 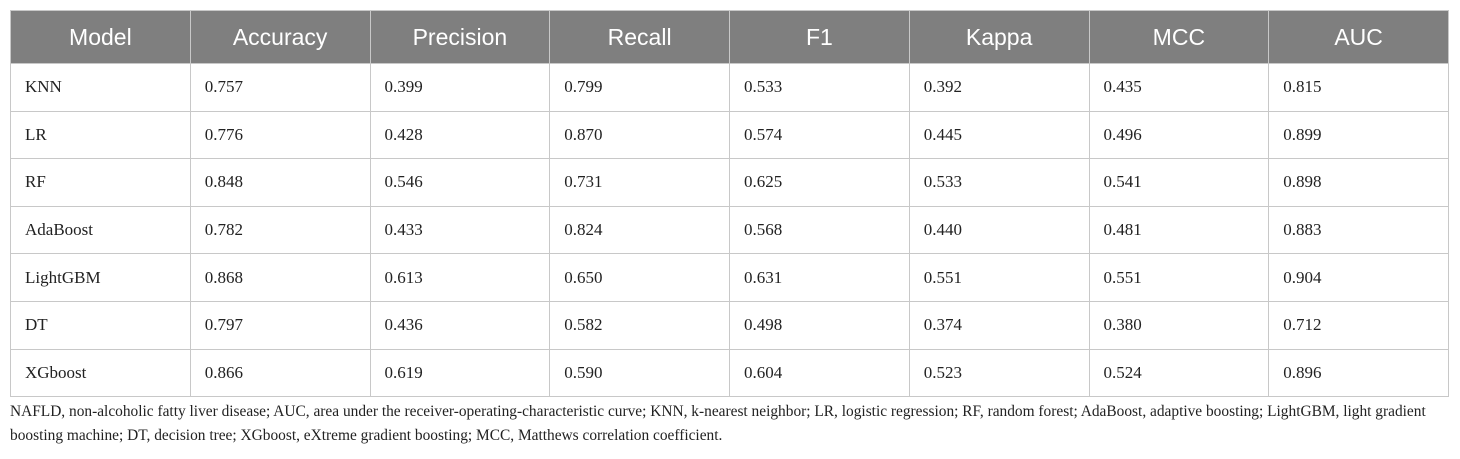 What do you see at coordinates (1179, 373) in the screenshot?
I see `metric-cell: 0.524` at bounding box center [1179, 373].